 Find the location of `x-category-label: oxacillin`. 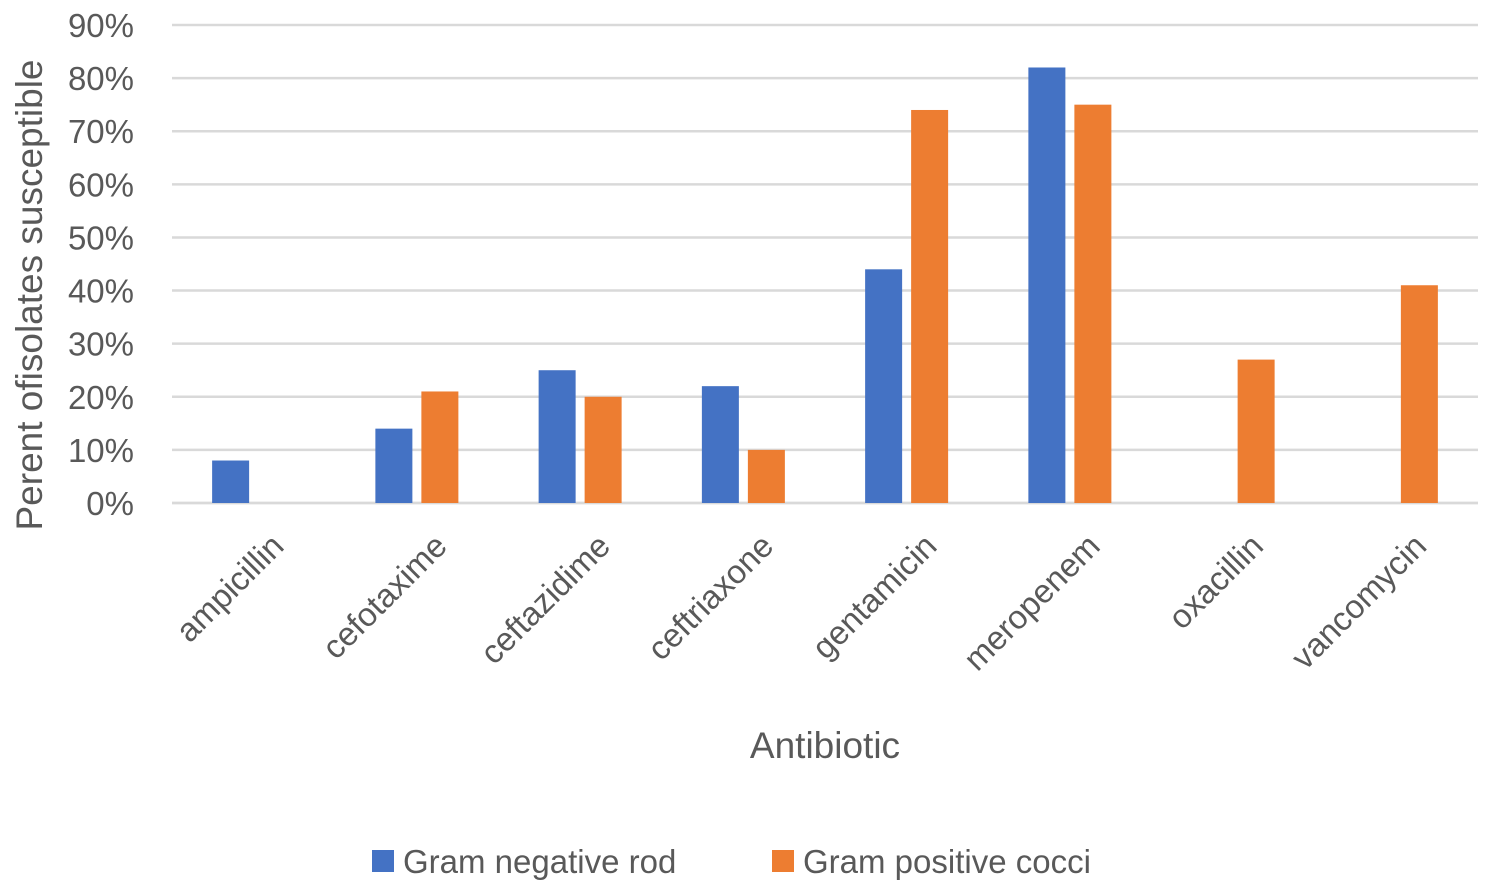

x-category-label: oxacillin is located at coordinates (1215, 581).